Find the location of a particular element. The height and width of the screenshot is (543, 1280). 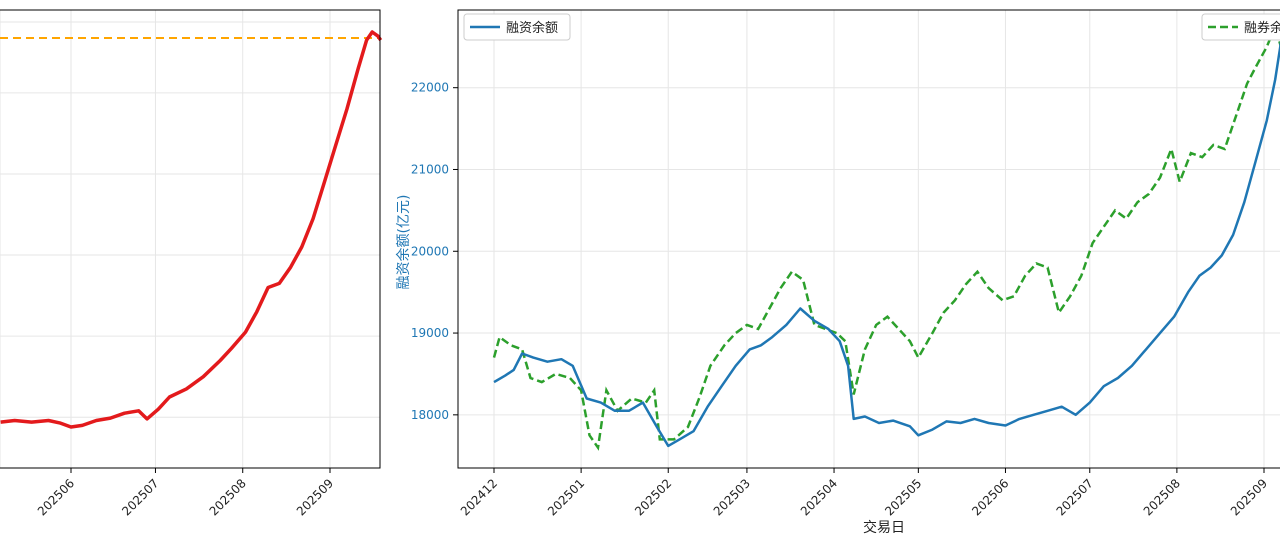

right-xtick-label-3: 202503 is located at coordinates (732, 497).